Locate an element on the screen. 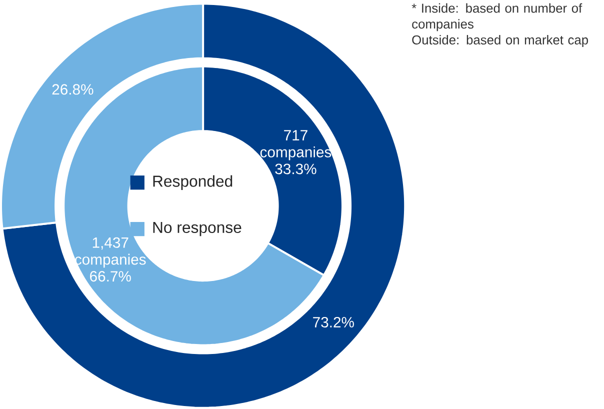  data-label: 26.8% is located at coordinates (73, 89).